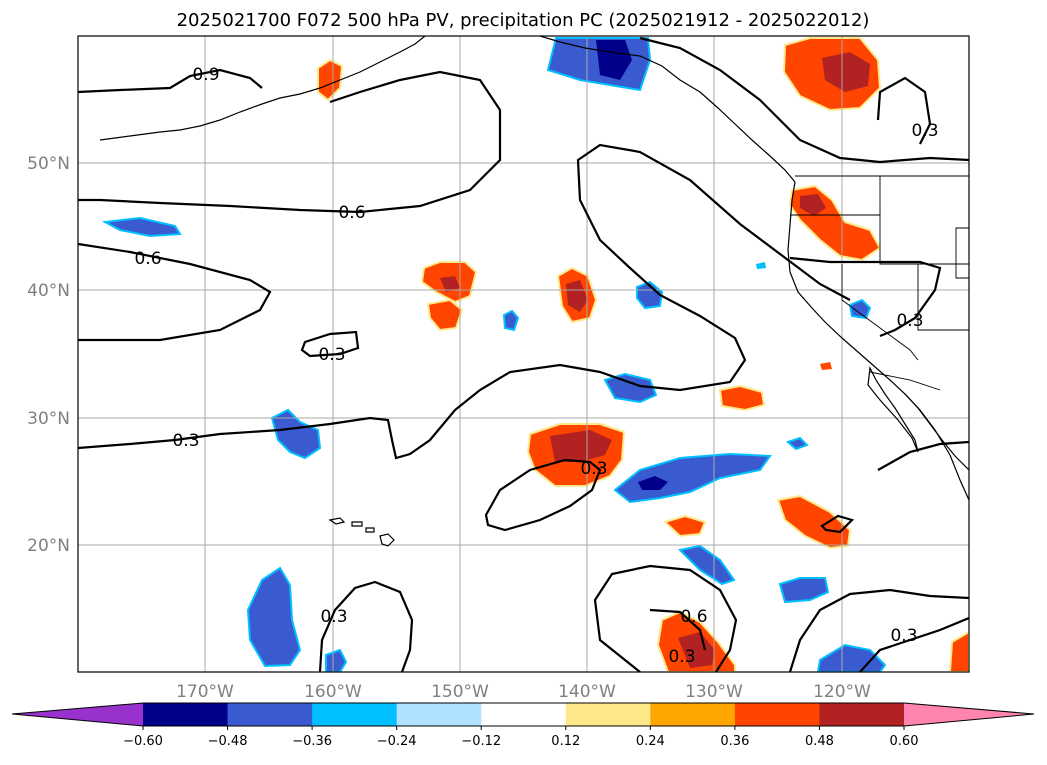 The width and height of the screenshot is (1047, 765). I want to click on contour-0.6-south, so click(665, 618).